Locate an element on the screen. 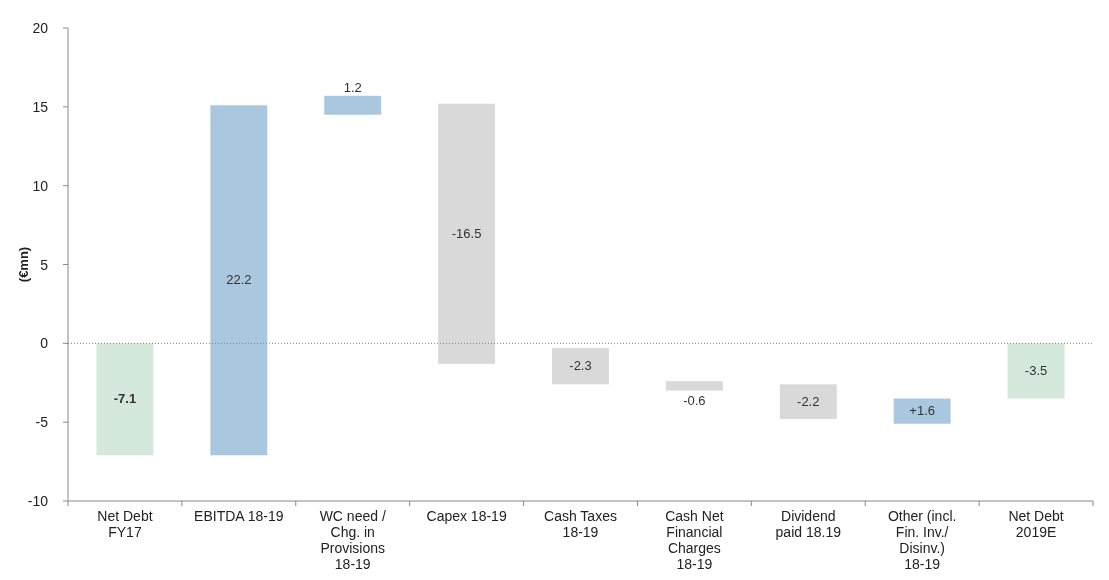  x-tick-label: Net Debt 2019E is located at coordinates (1036, 524).